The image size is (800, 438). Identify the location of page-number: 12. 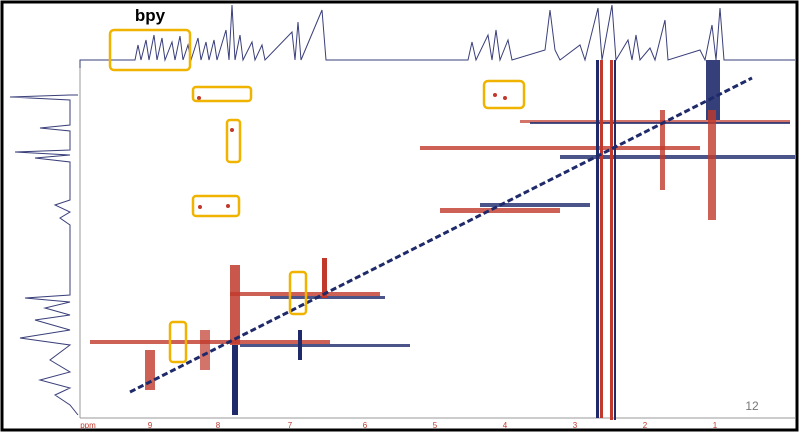
(752, 406).